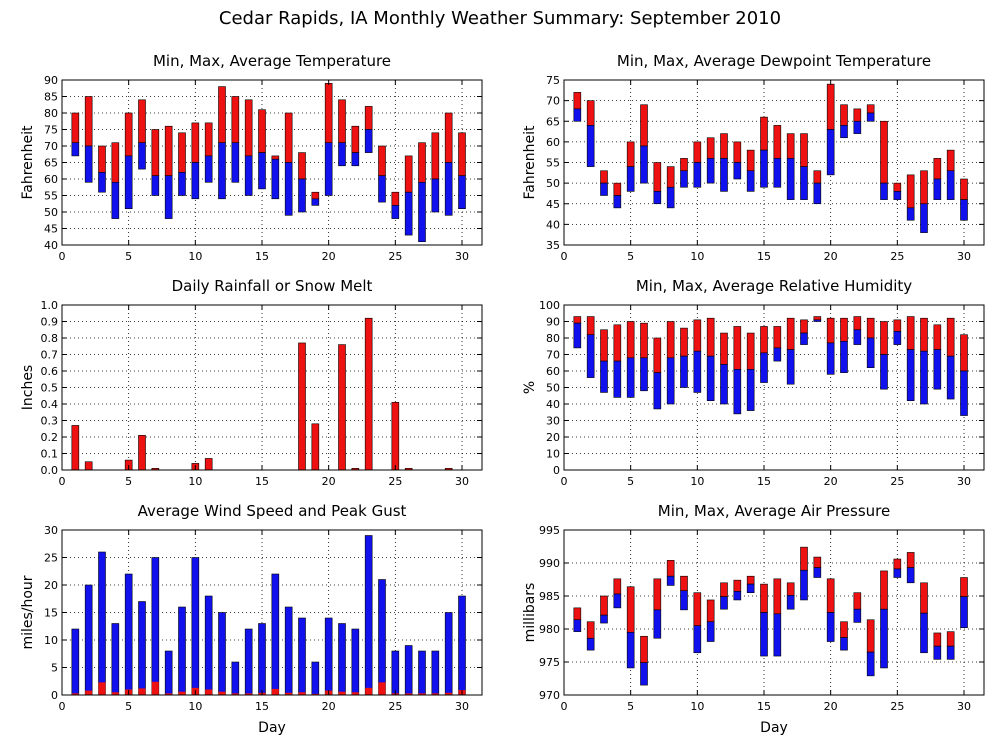  Describe the element at coordinates (272, 511) in the screenshot. I see `panel-title: Average Wind Speed and Peak Gust` at that location.